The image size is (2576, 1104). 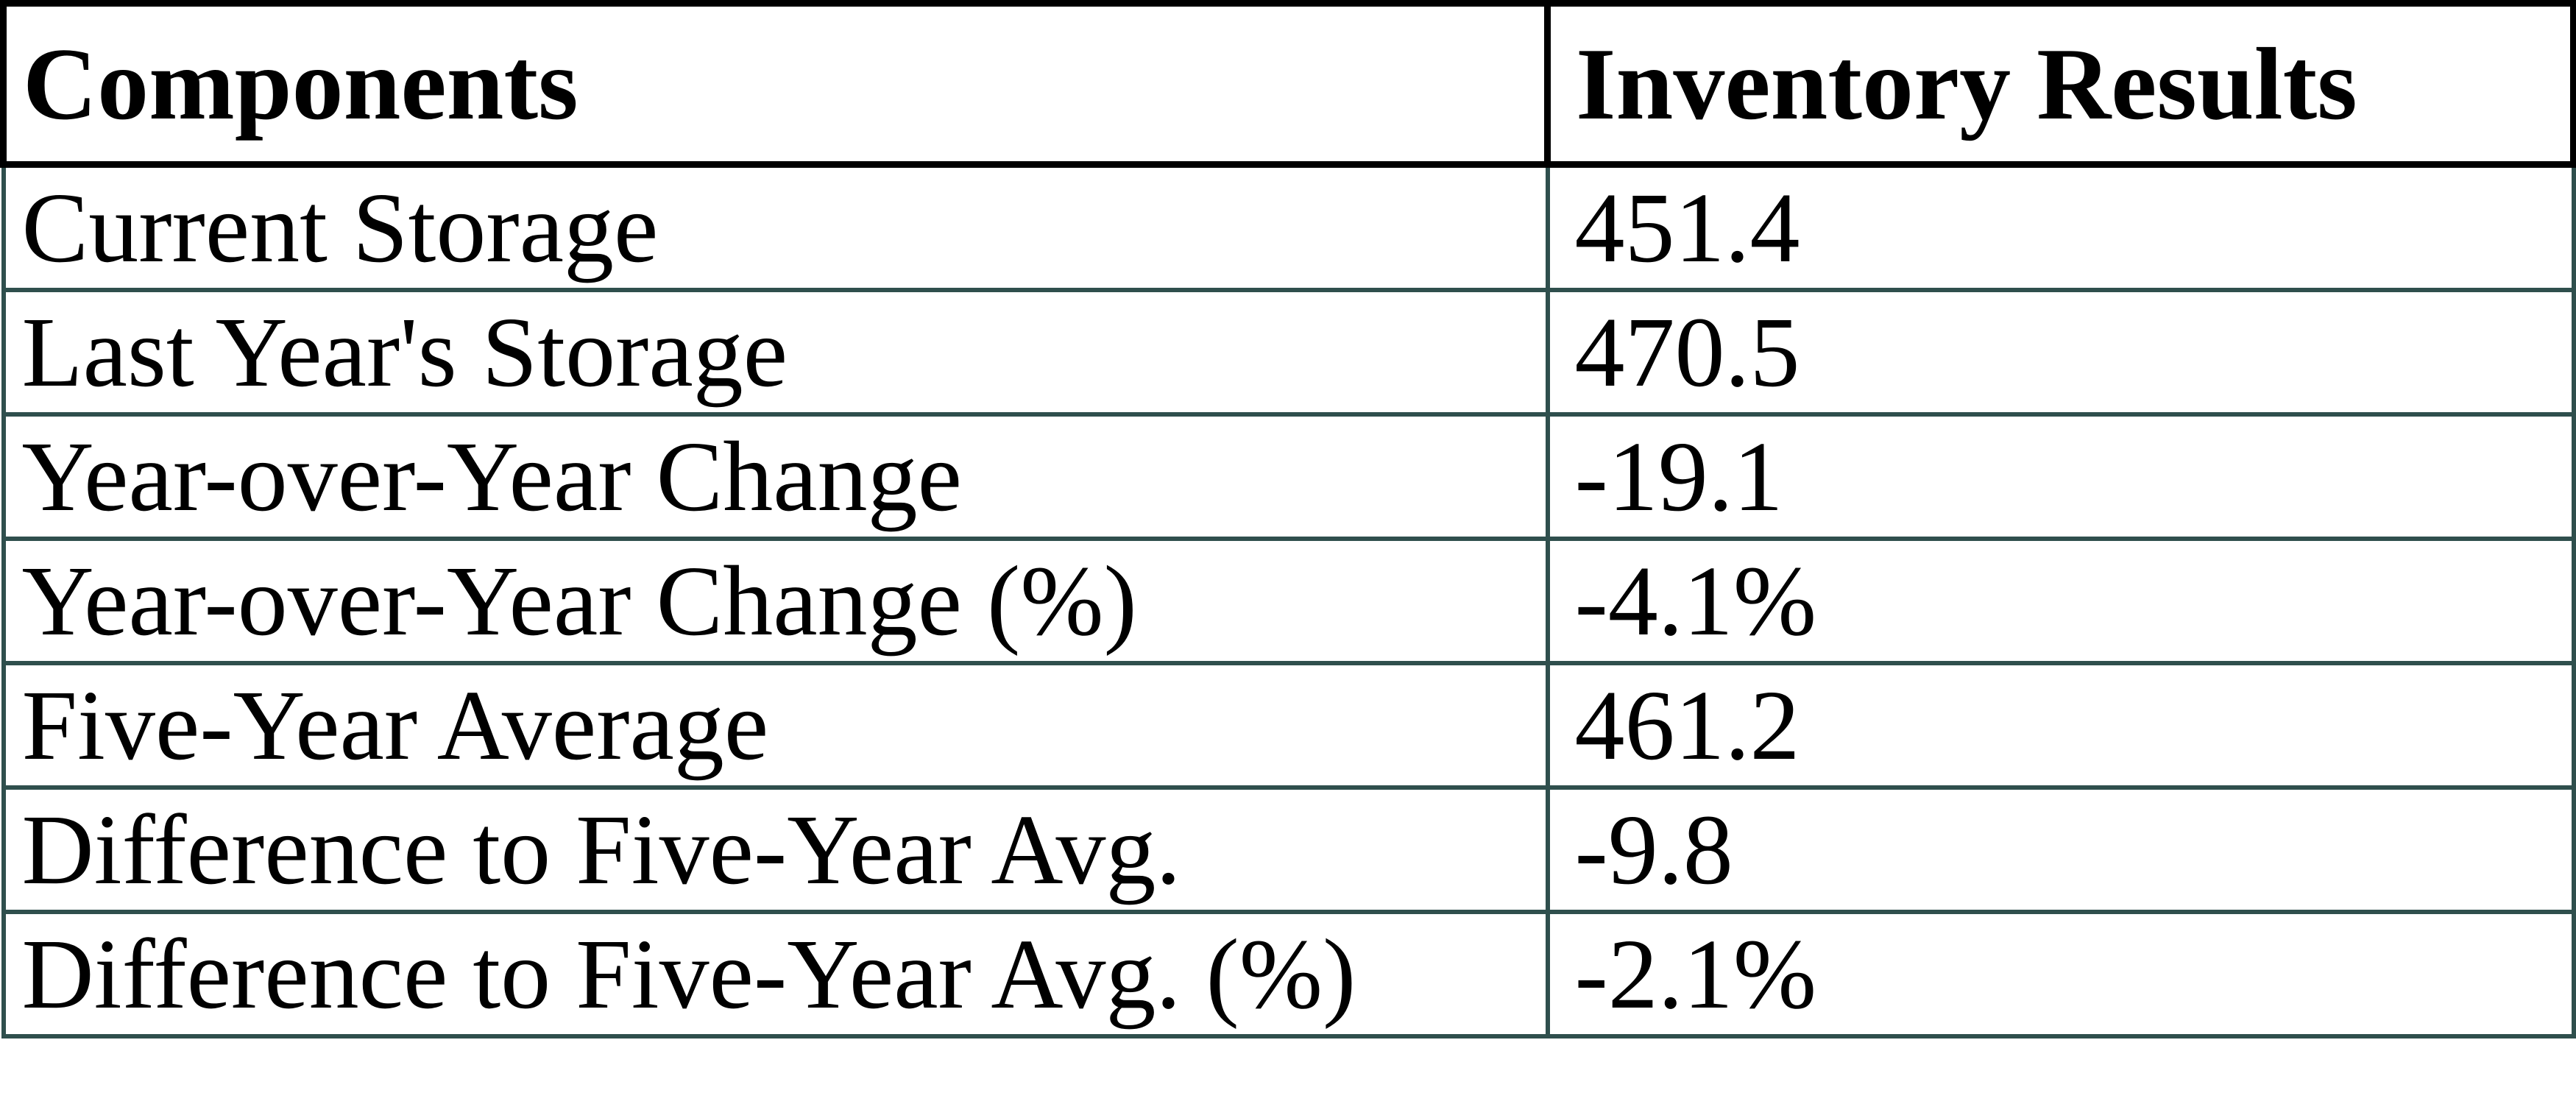 I want to click on column-header-inventory-results: Inventory Results, so click(x=2060, y=84).